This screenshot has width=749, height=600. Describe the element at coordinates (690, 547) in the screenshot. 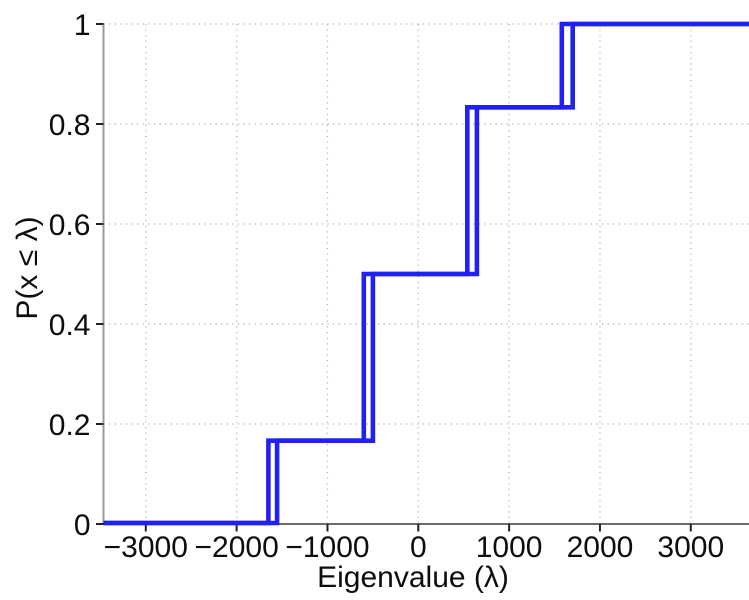

I see `x-tick-label: 3000` at that location.